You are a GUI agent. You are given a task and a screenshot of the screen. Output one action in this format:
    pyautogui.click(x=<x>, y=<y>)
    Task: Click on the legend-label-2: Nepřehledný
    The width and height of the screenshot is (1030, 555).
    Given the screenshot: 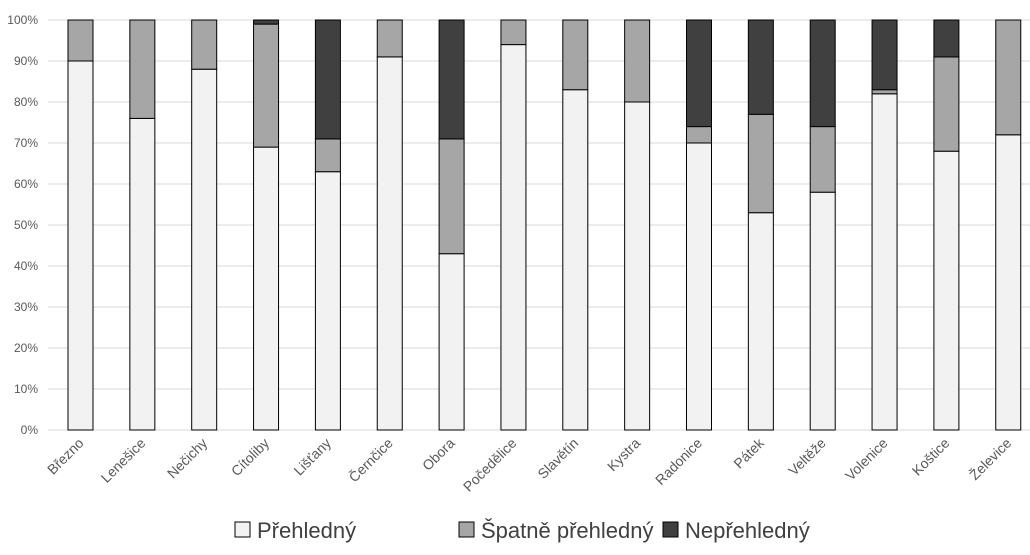 What is the action you would take?
    pyautogui.click(x=747, y=530)
    